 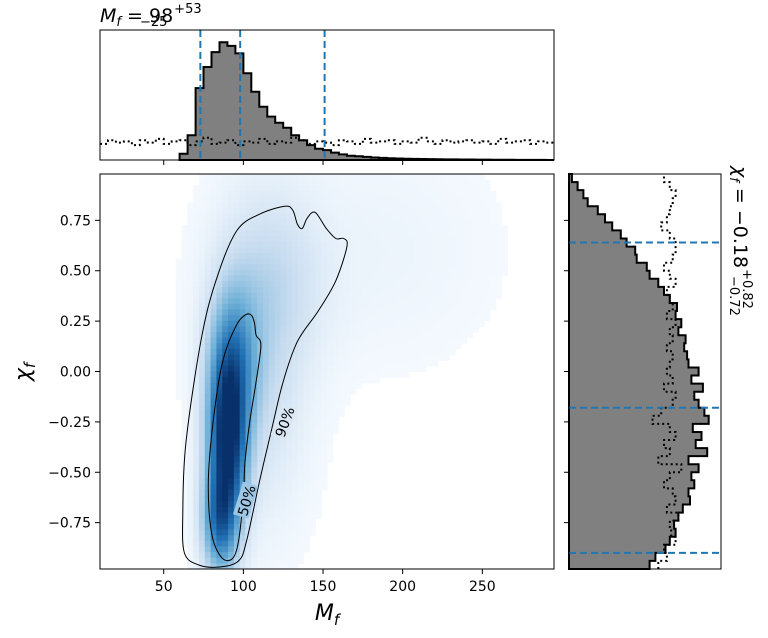 What do you see at coordinates (153, 22) in the screenshot?
I see `mass-summary-minus: −25` at bounding box center [153, 22].